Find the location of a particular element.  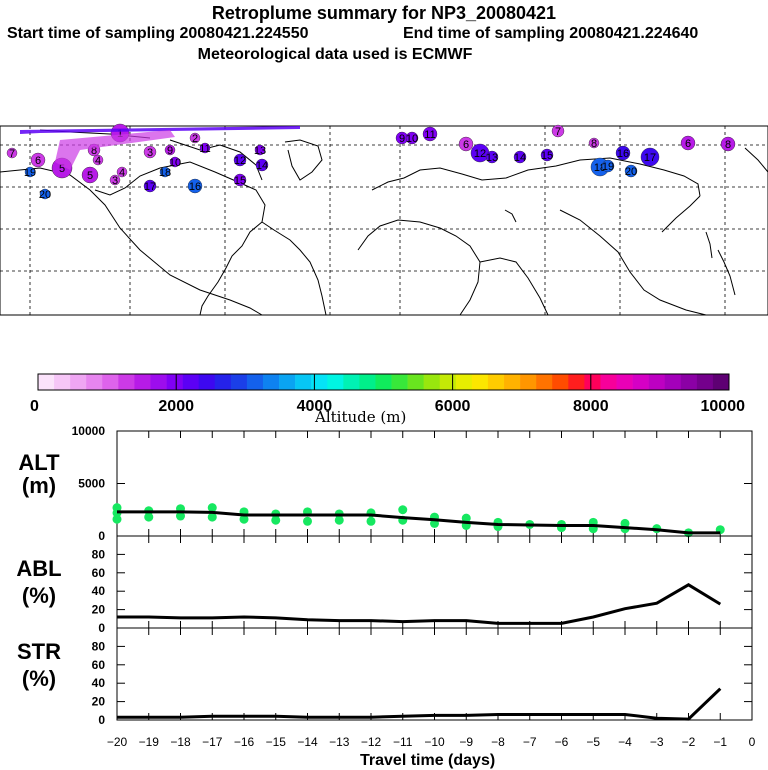

map-marker-label: 2 is located at coordinates (195, 139).